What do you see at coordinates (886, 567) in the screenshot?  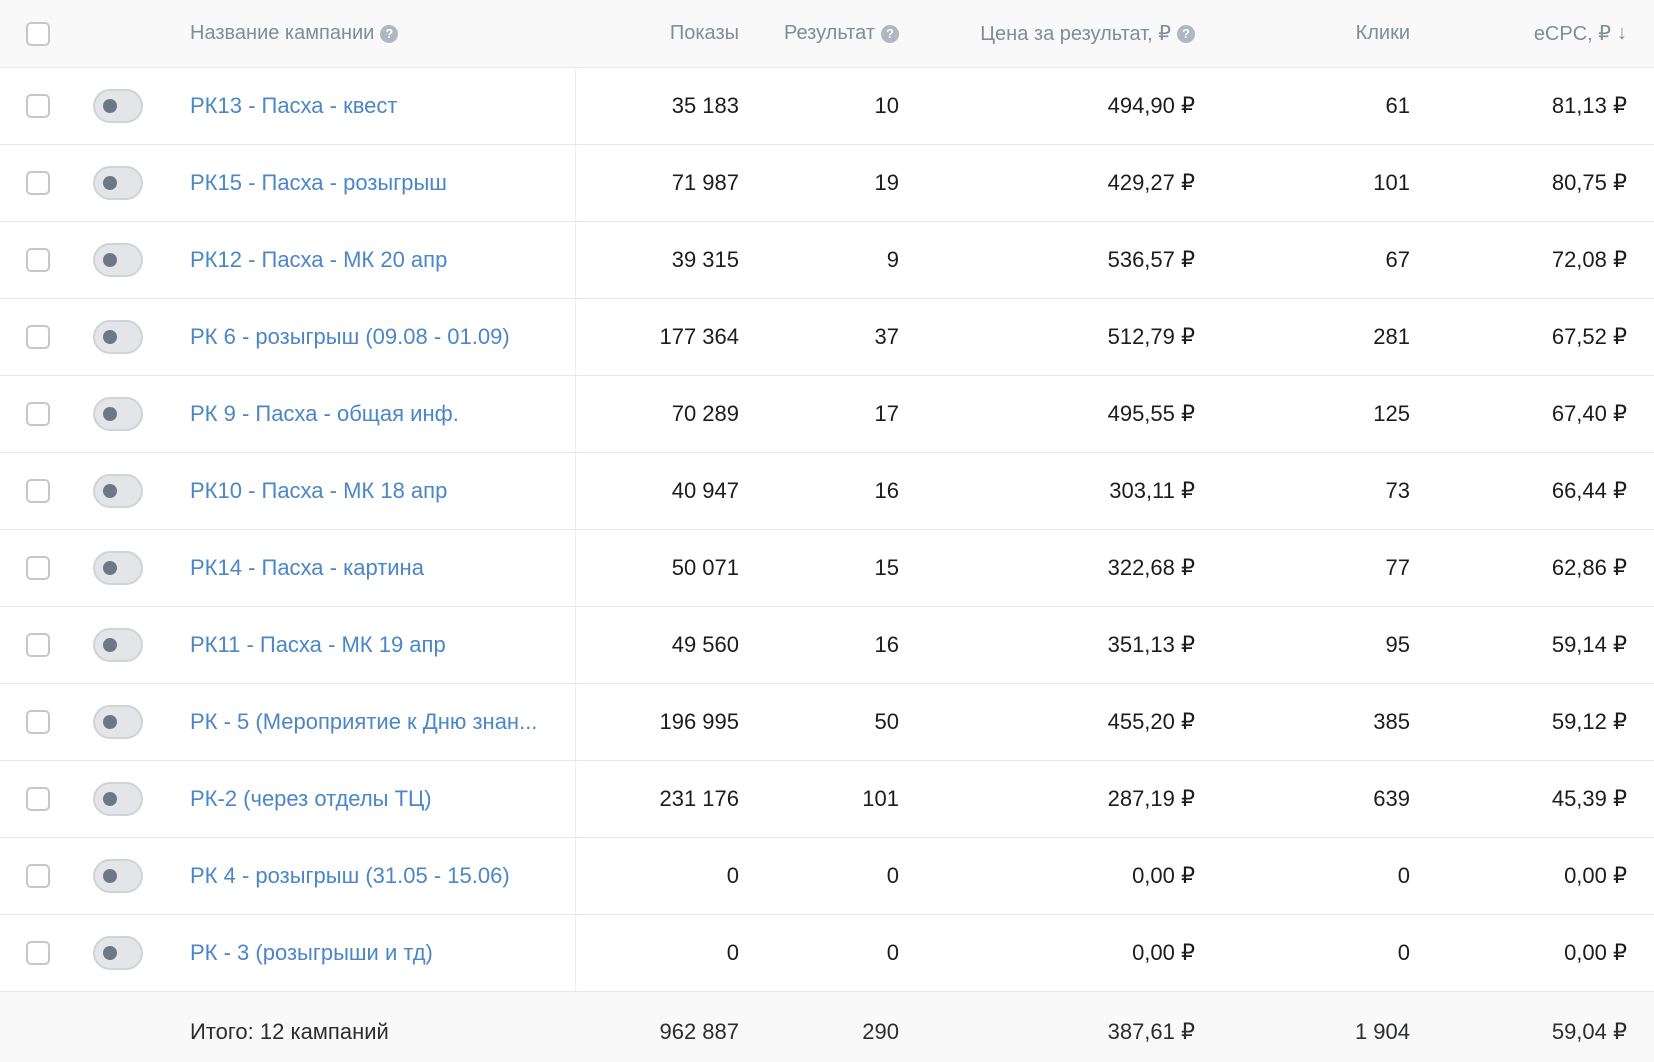 I see `cell-result: 15` at bounding box center [886, 567].